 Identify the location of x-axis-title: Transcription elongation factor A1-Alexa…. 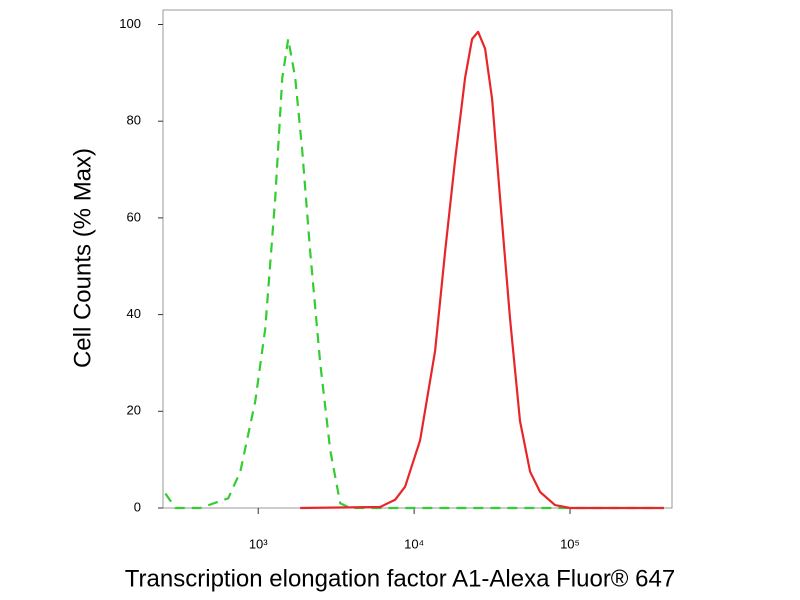
(400, 578).